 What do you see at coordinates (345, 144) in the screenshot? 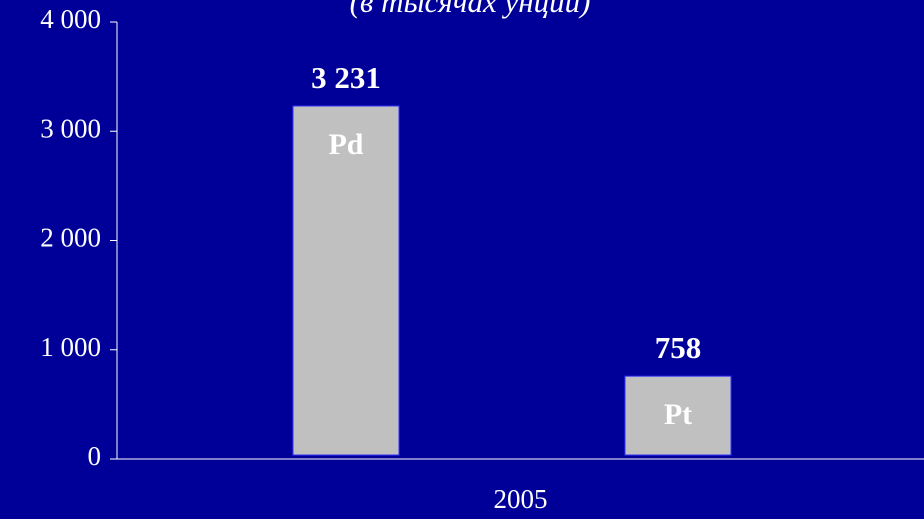
I see `series-label: Pd` at bounding box center [345, 144].